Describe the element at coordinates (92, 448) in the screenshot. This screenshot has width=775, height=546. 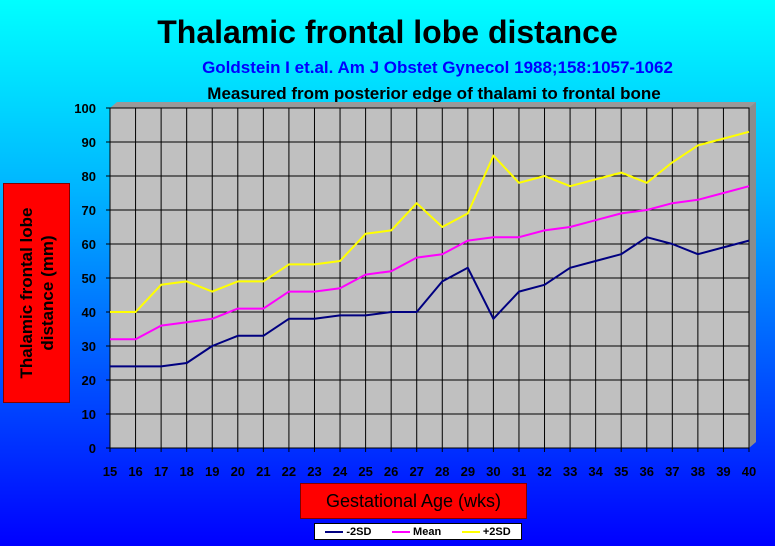
I see `y-tick-label: 0` at that location.